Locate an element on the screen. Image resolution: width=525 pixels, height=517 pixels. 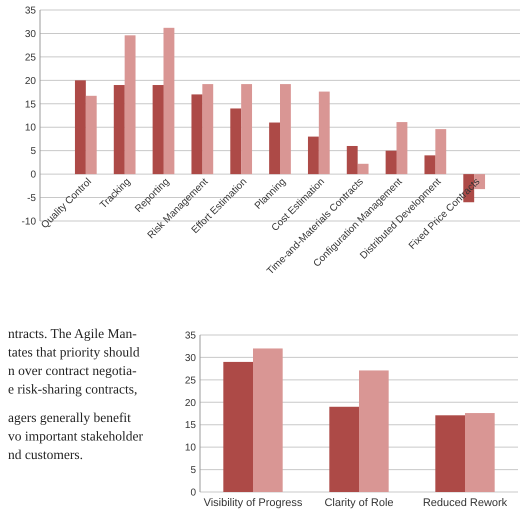
y-tick-label: -5 is located at coordinates (31, 198).